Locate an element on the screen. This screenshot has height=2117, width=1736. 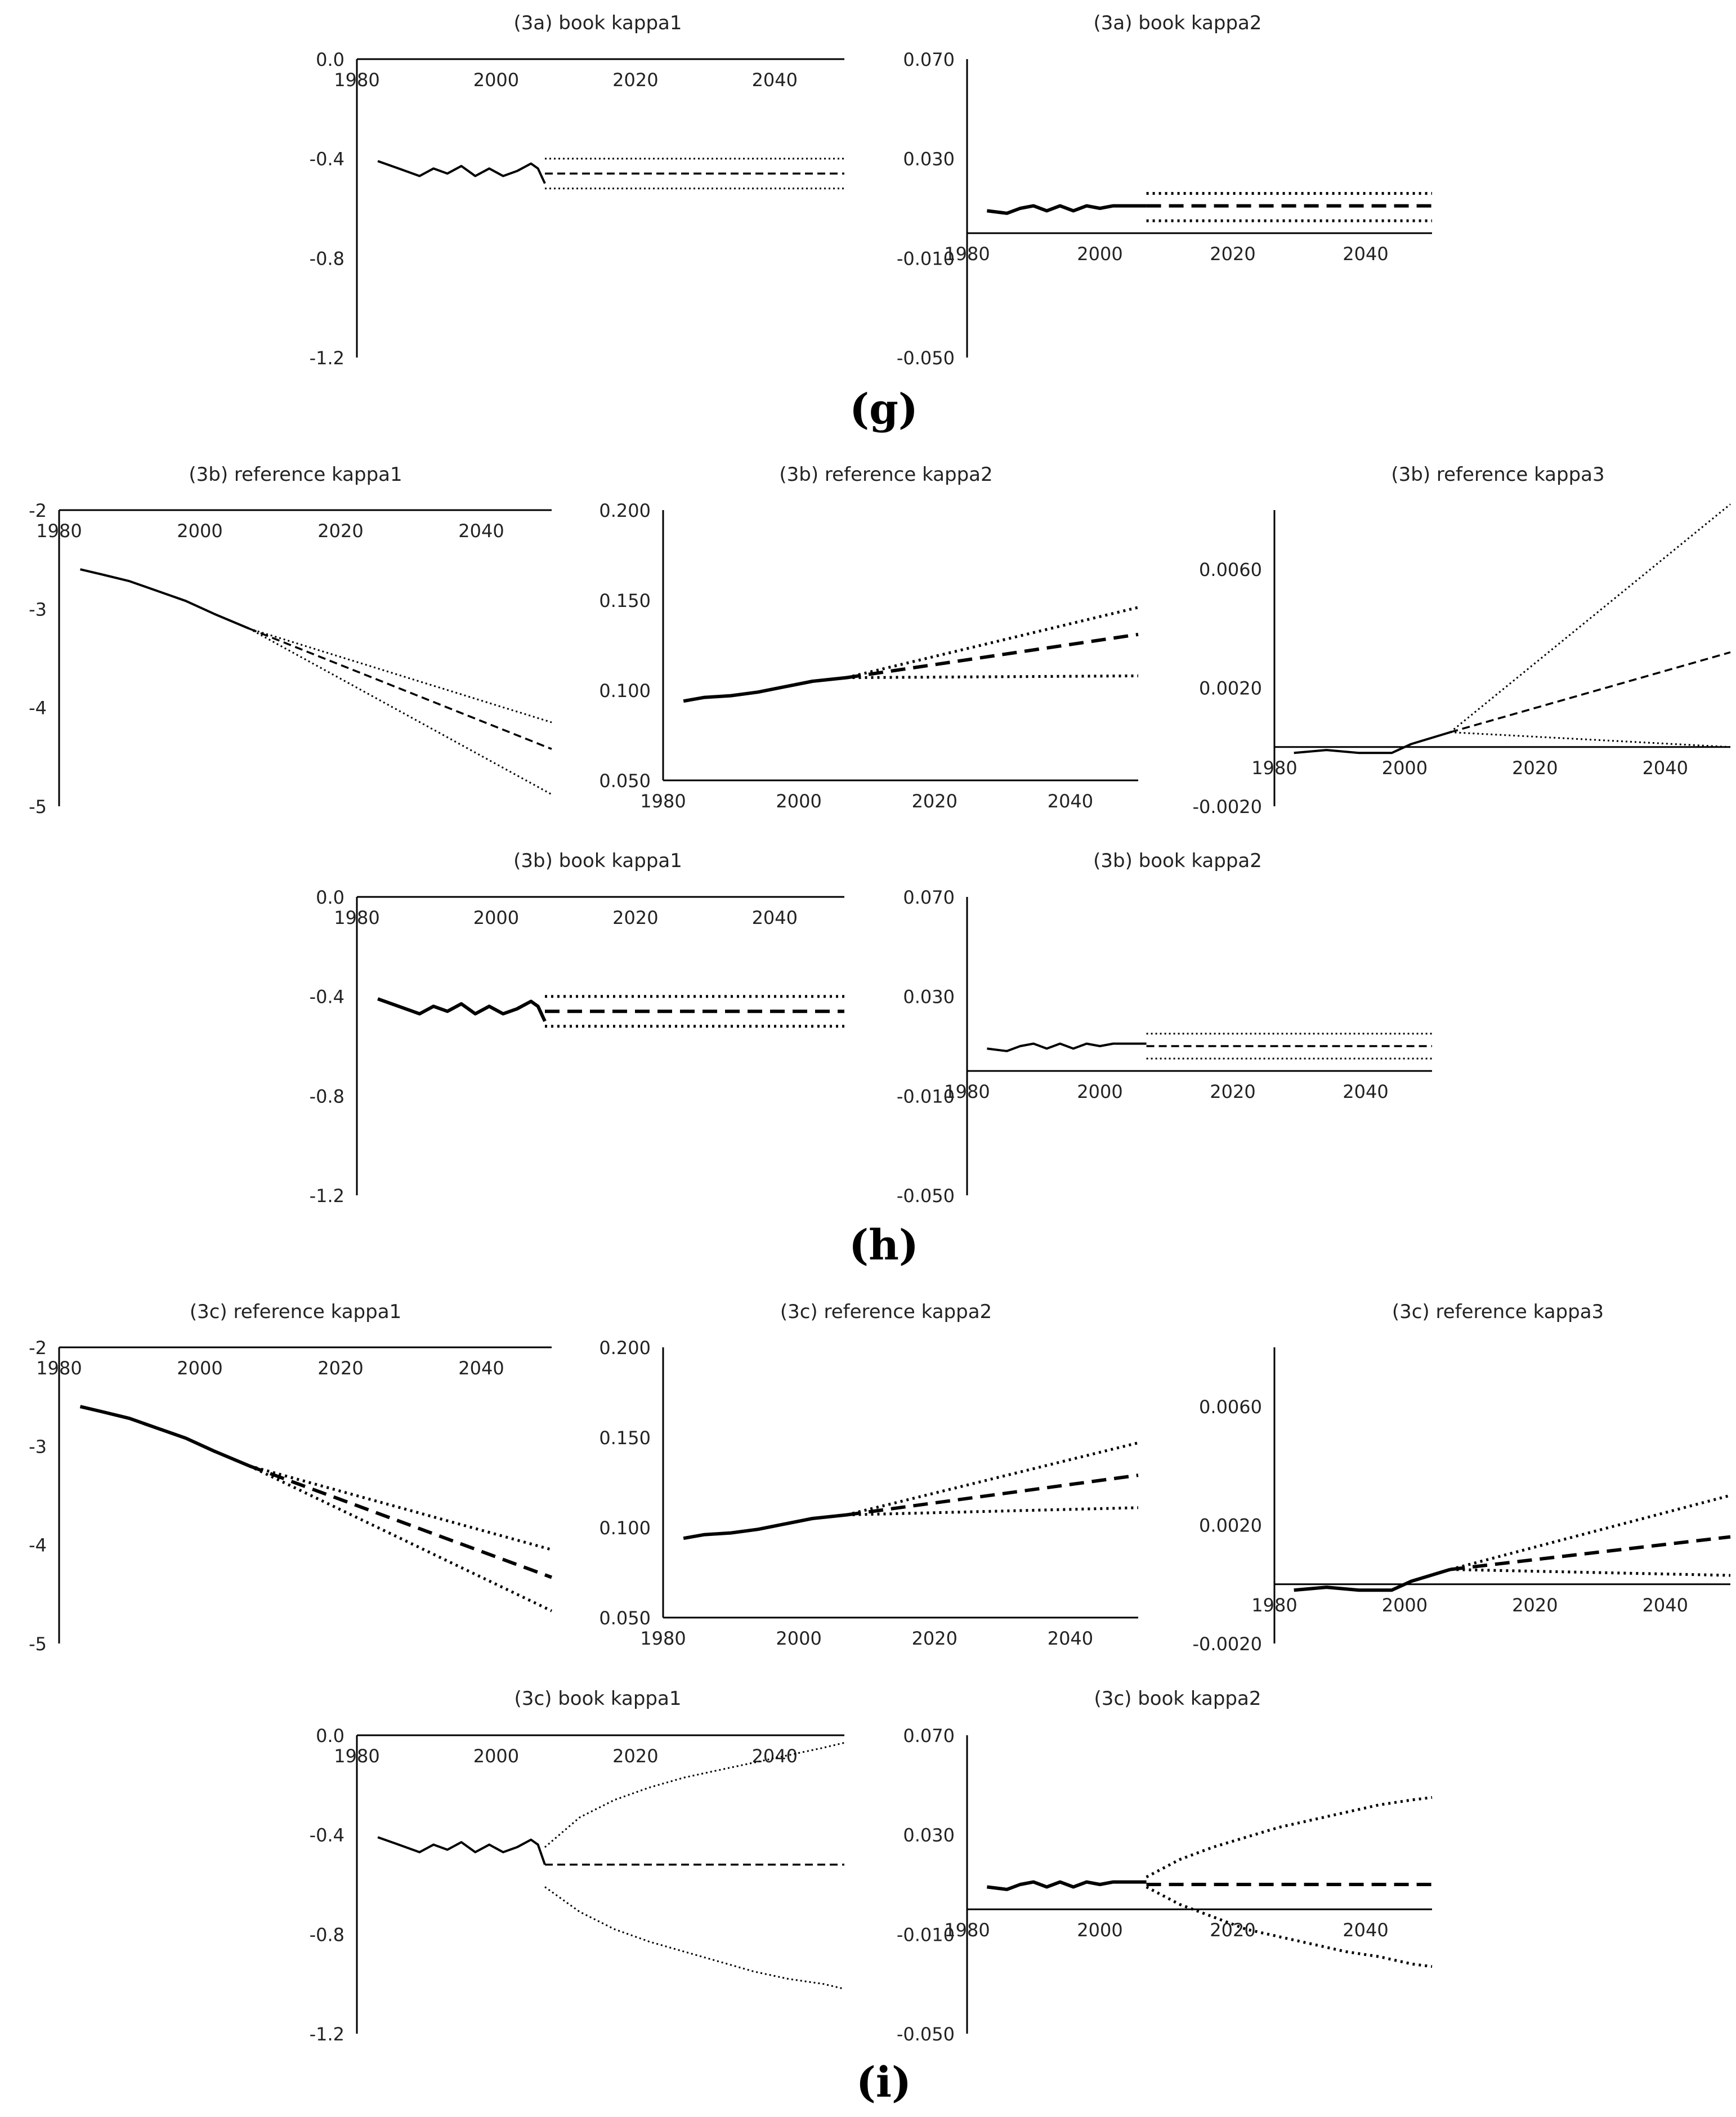
y-tick-label: -1.2 is located at coordinates (327, 2034).